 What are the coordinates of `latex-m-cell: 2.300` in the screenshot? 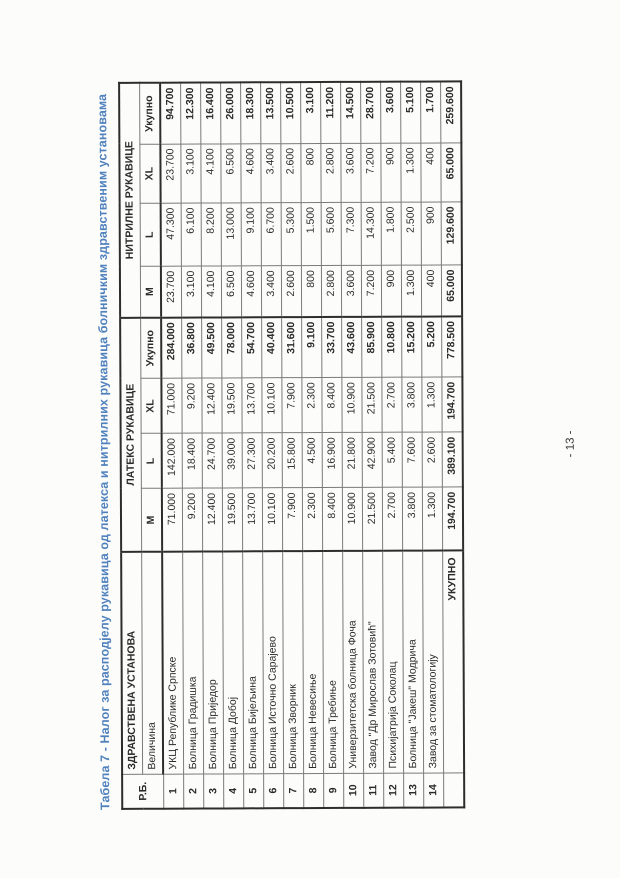 It's located at (312, 519).